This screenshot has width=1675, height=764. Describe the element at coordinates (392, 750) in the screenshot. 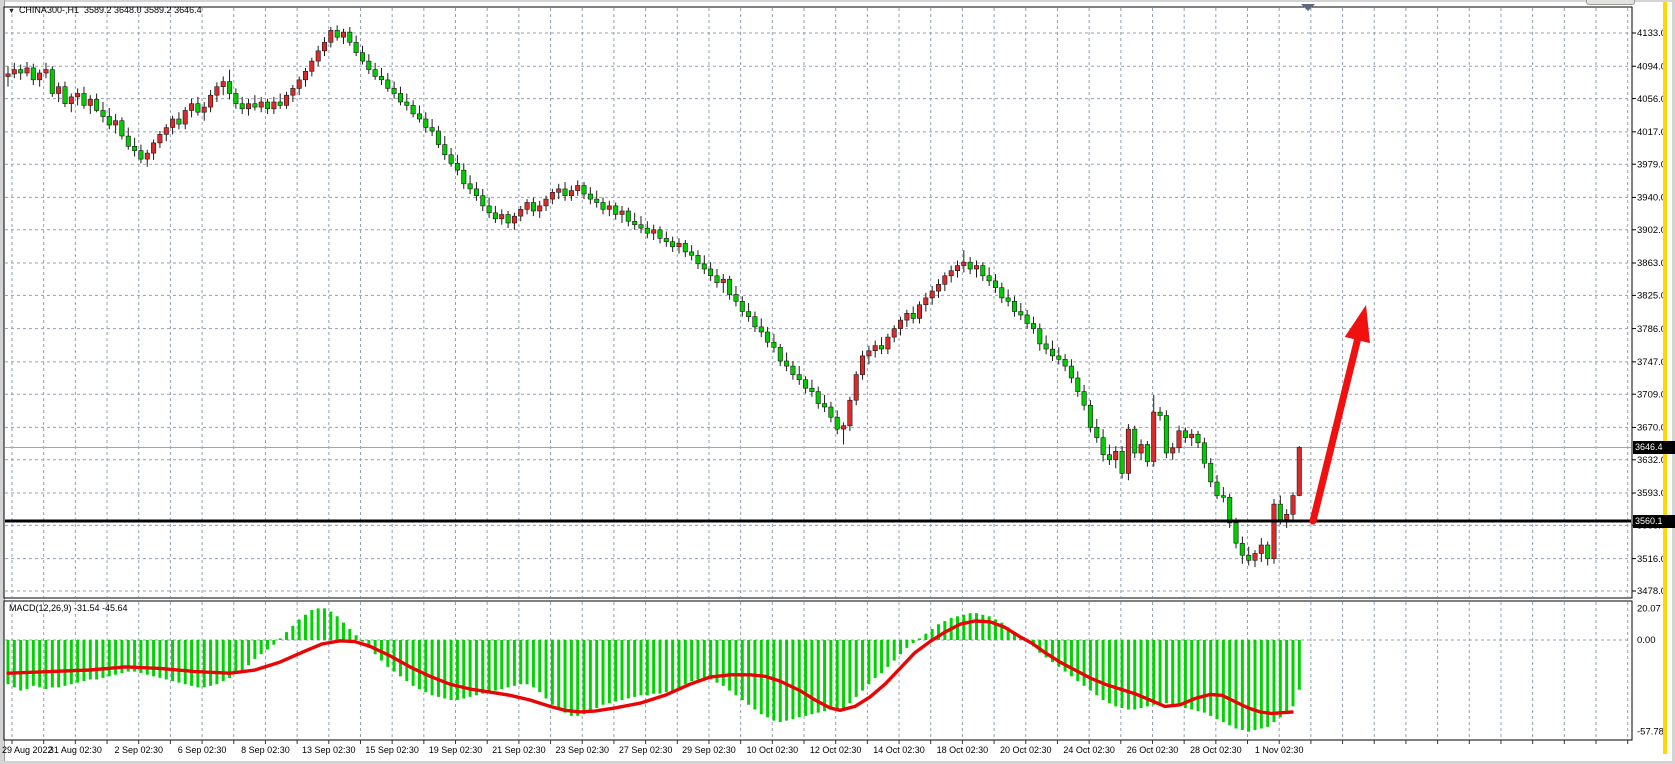

I see `time-axis-label: 15 Sep 02:30` at that location.